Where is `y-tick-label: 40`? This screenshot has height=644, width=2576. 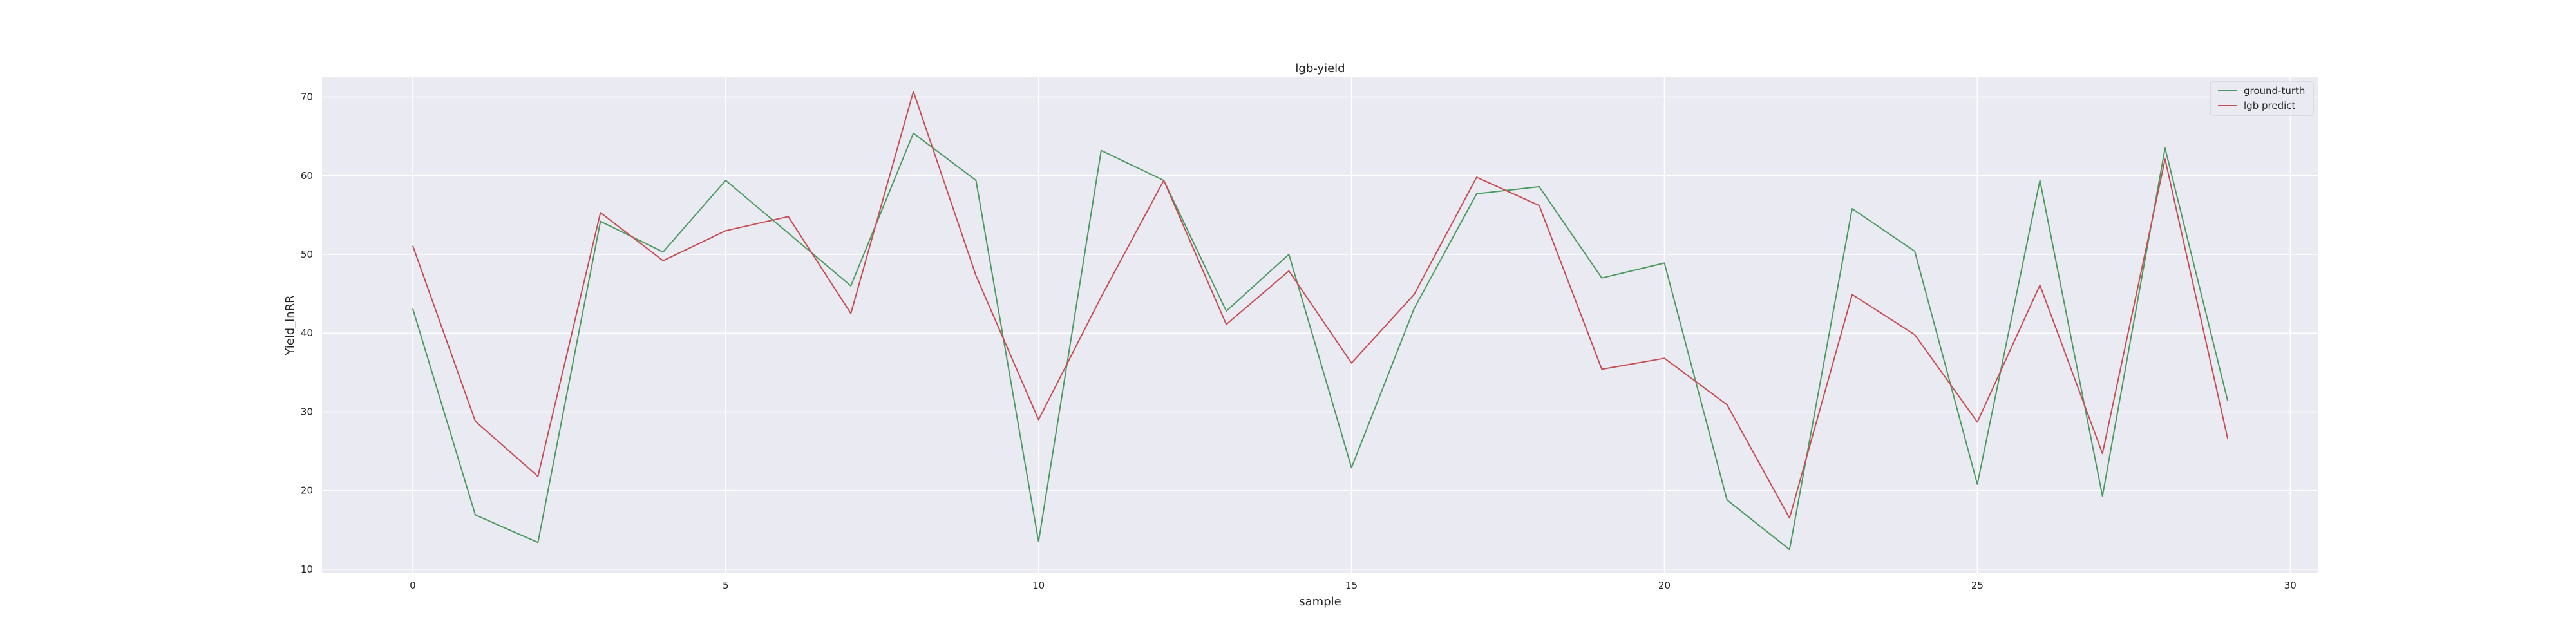 y-tick-label: 40 is located at coordinates (307, 333).